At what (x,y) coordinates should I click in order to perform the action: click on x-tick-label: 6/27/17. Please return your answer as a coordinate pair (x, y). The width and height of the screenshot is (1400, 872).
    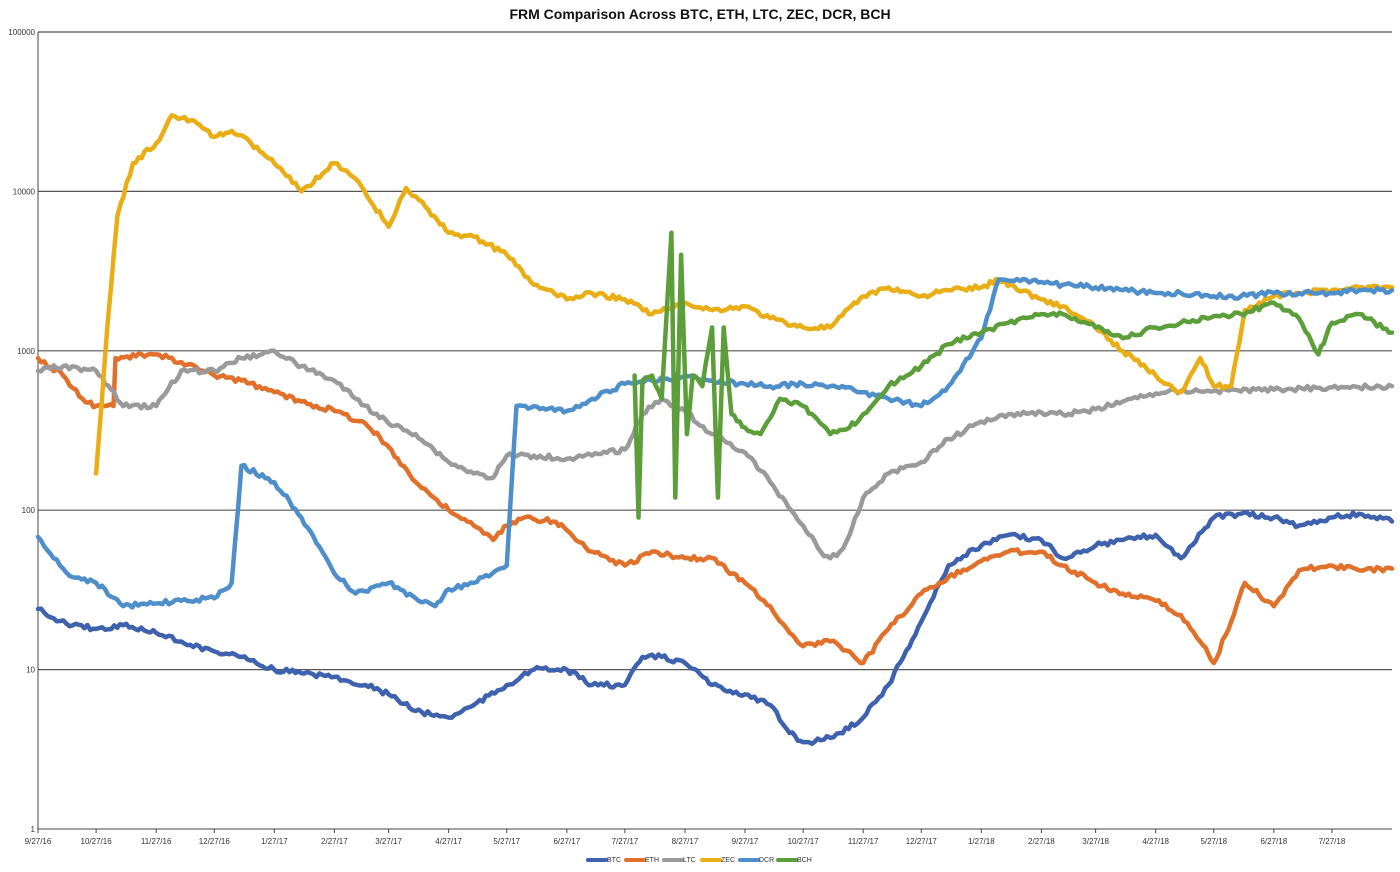
    Looking at the image, I should click on (566, 841).